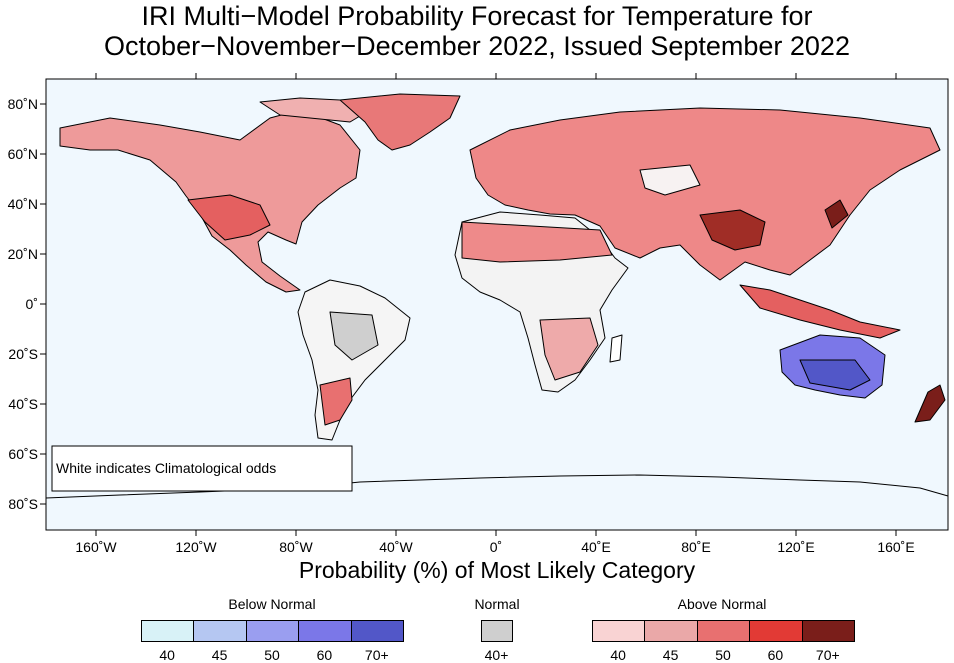 The width and height of the screenshot is (954, 663). Describe the element at coordinates (23, 254) in the screenshot. I see `lat-tick-label: 20˚N` at that location.